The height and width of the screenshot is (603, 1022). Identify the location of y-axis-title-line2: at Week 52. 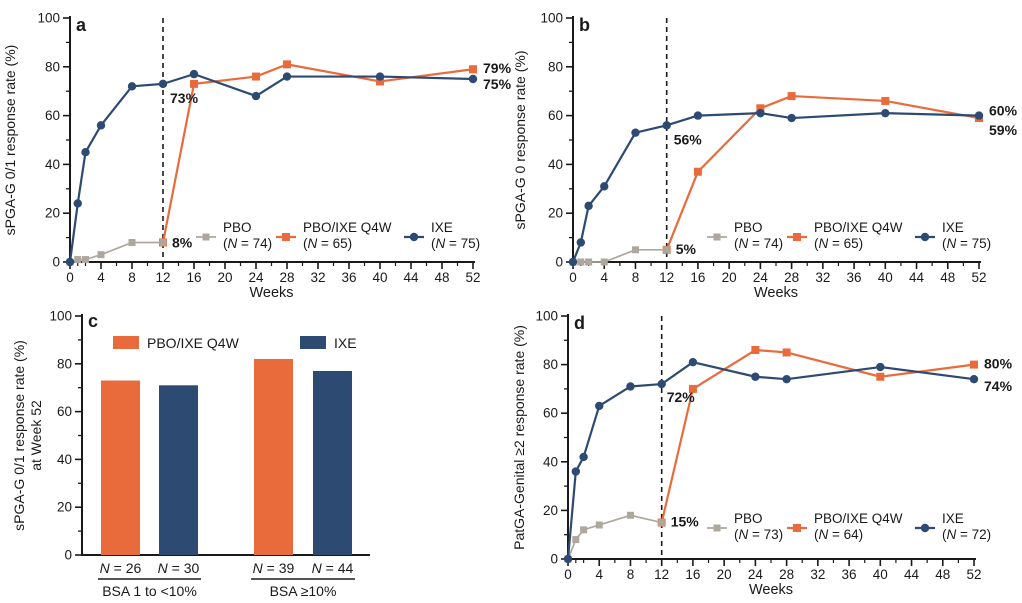
(36, 435).